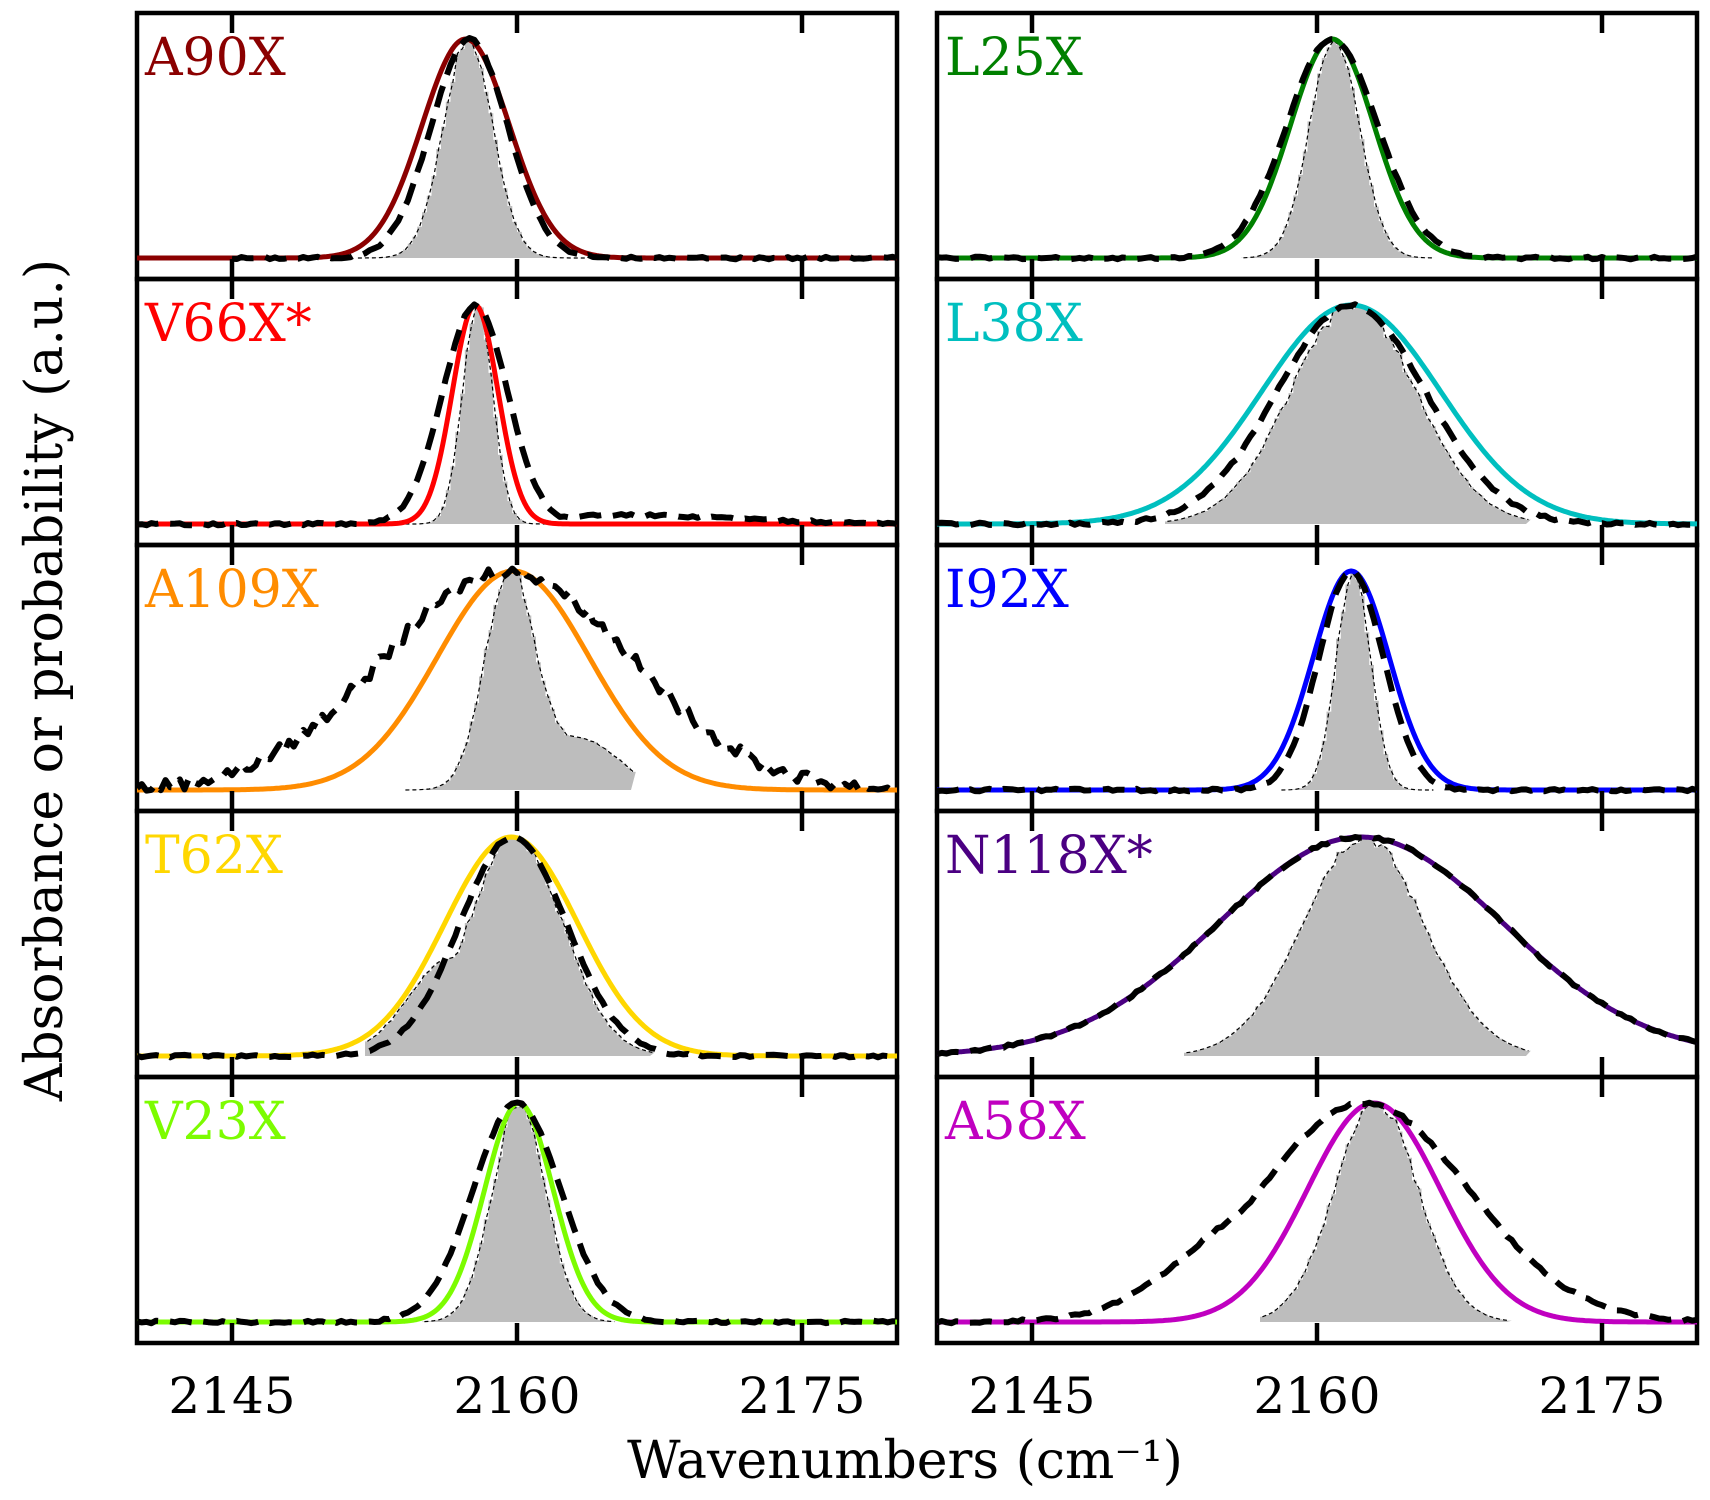 This screenshot has height=1500, width=1710. Describe the element at coordinates (45, 680) in the screenshot. I see `y-axis-label: Absorbance or probability (a.u.)` at that location.